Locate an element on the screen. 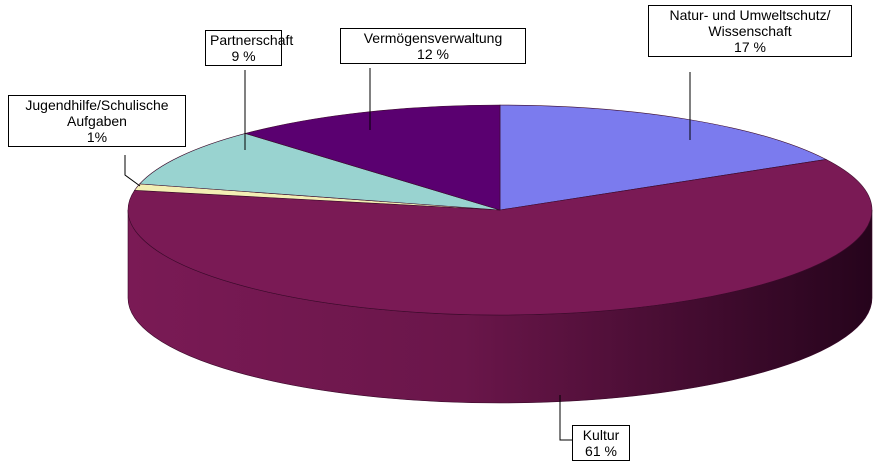 The image size is (874, 467). label-box: Kultur 61 % is located at coordinates (601, 443).